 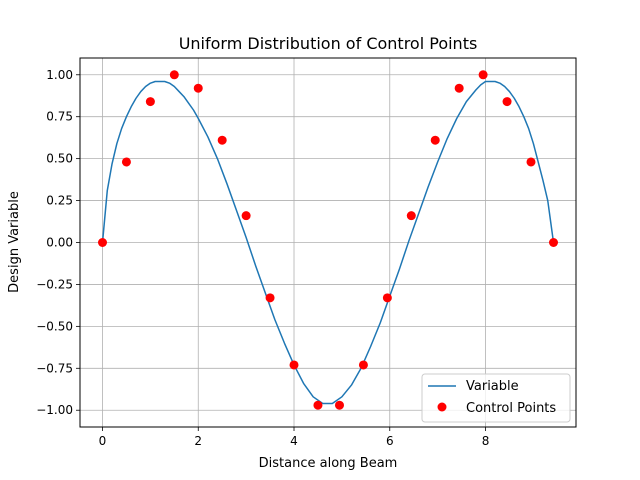 I want to click on x-tick-label: 0, so click(x=103, y=441).